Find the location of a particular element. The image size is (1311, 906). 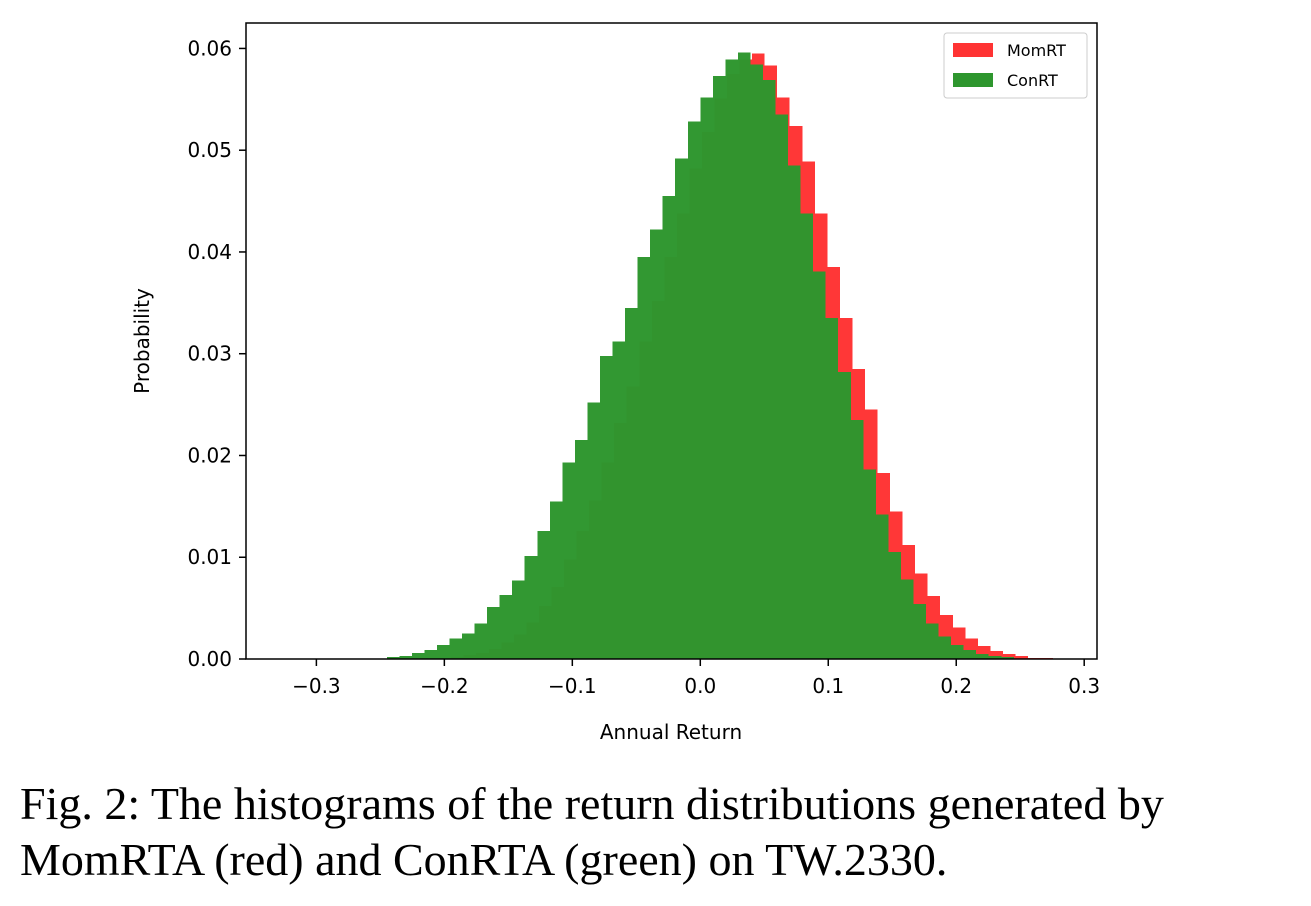

x-tick-label: −0.1 is located at coordinates (572, 686).